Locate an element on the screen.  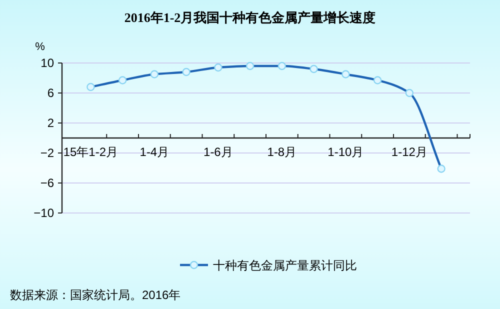
x-tick-label: 1-12月 is located at coordinates (409, 152).